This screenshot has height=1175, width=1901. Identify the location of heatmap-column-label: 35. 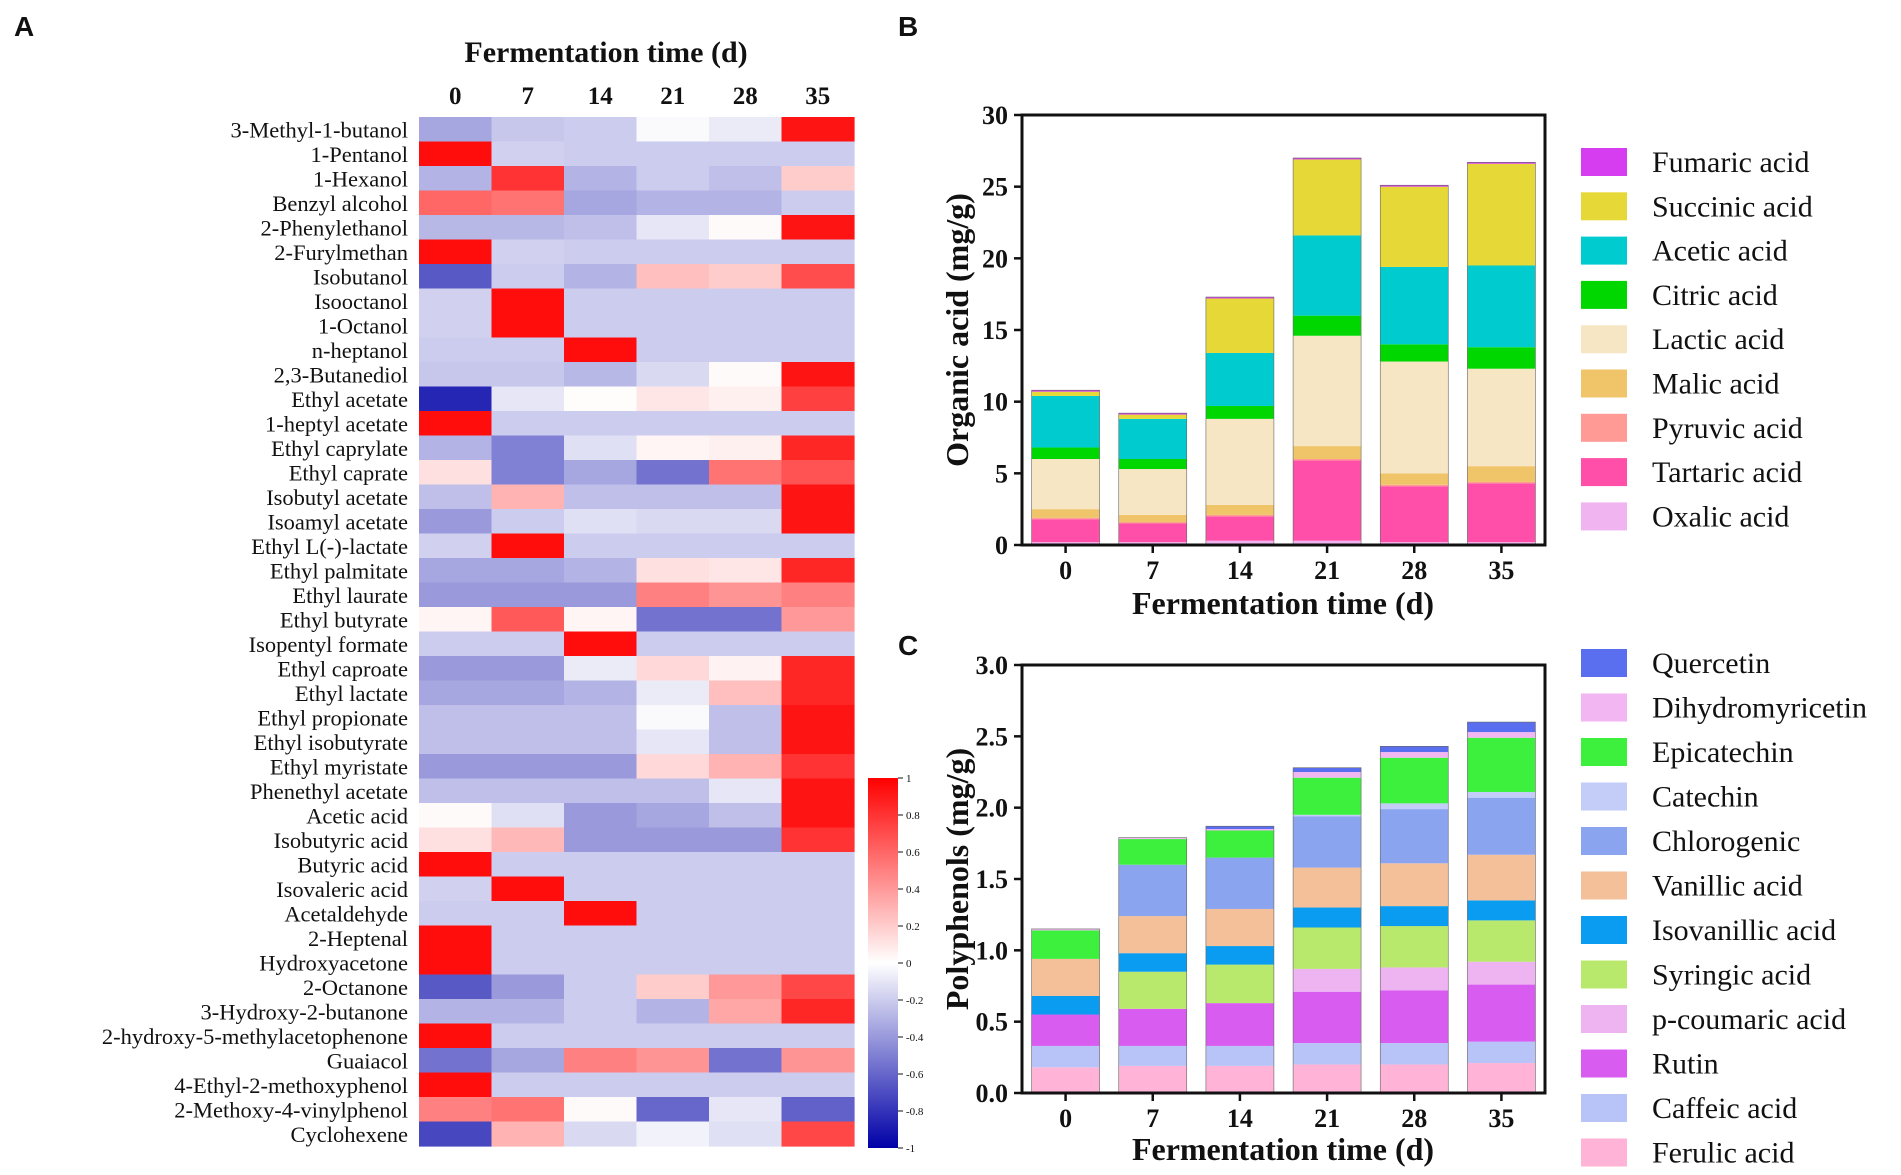
(817, 96).